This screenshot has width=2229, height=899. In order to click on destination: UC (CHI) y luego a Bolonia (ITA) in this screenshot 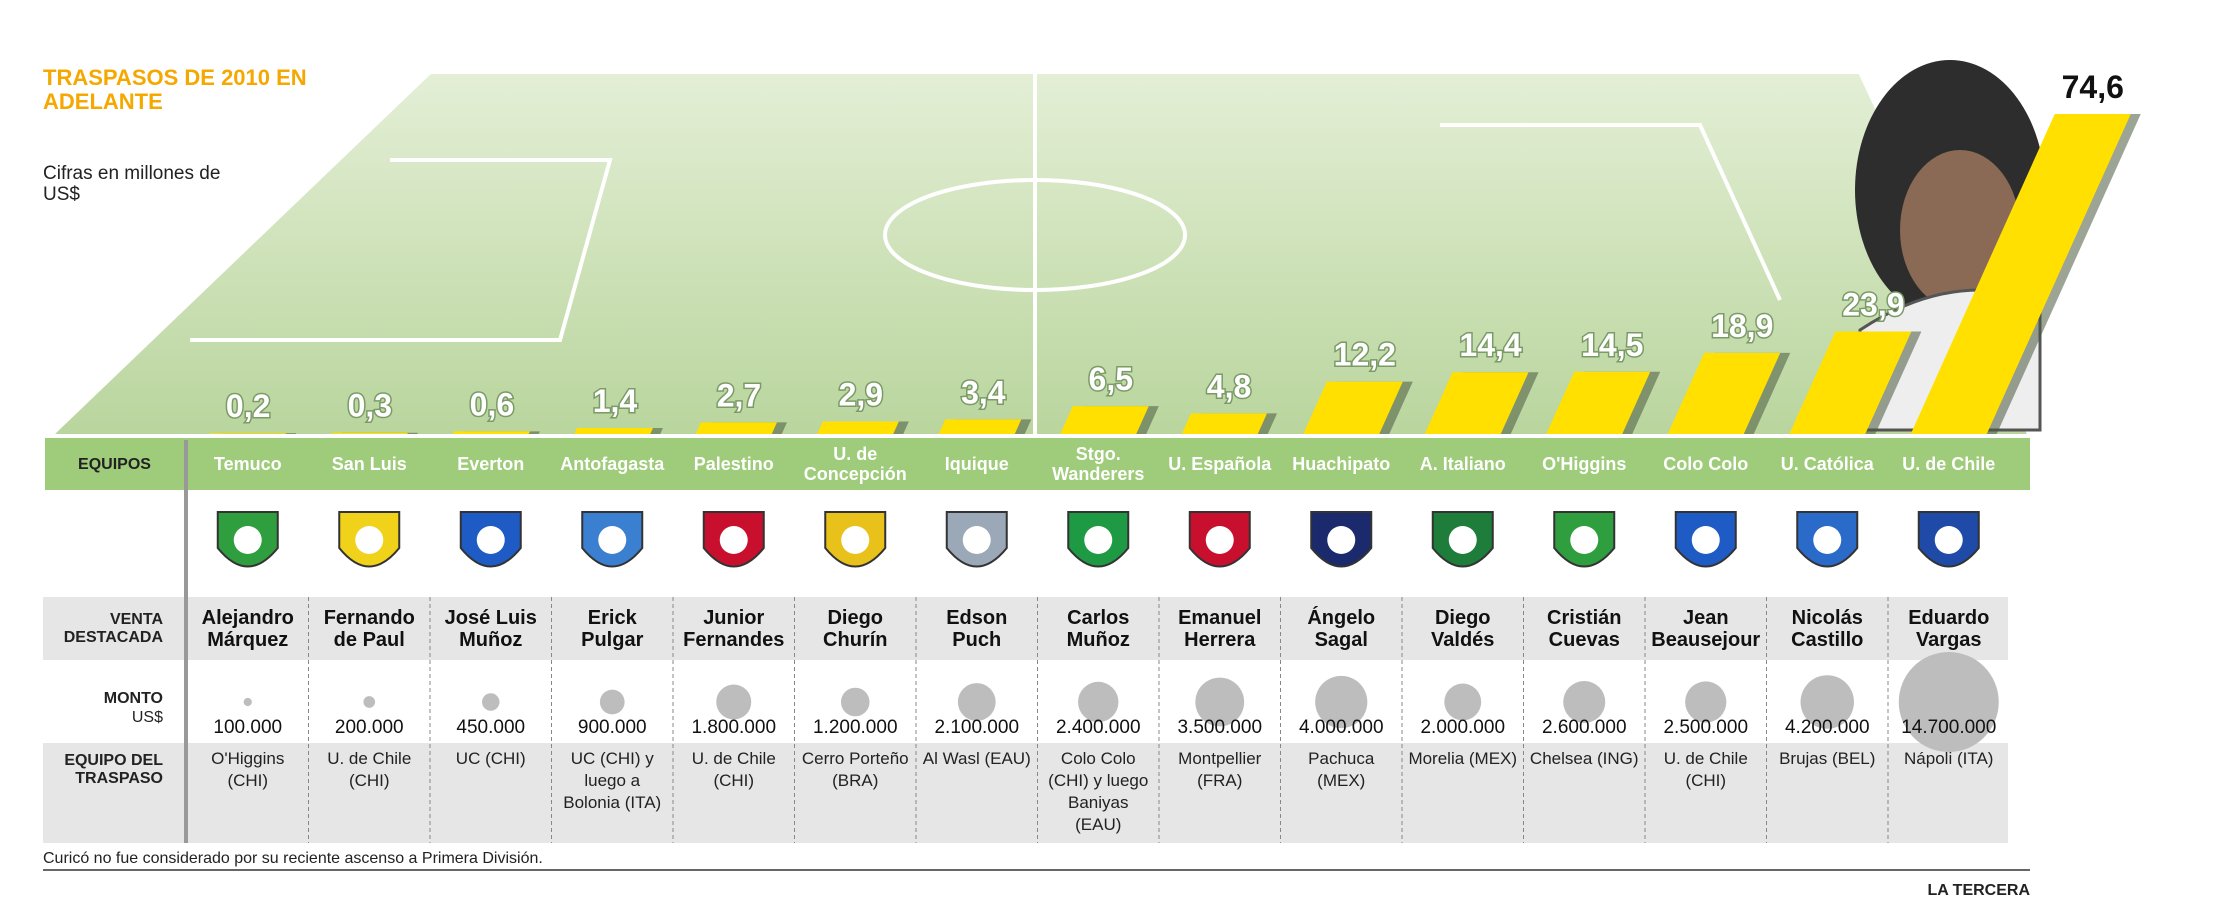, I will do `click(612, 781)`.